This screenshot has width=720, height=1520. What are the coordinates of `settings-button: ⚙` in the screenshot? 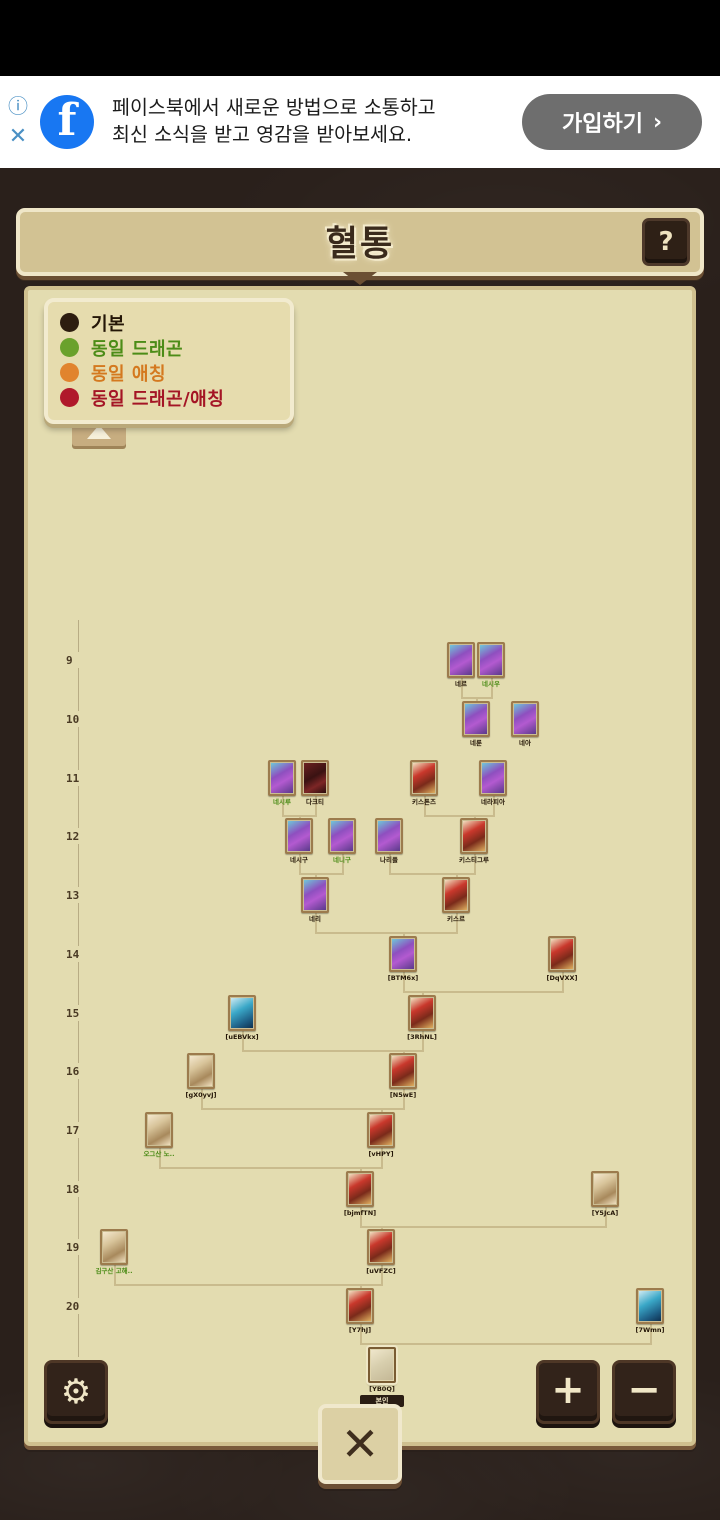 It's located at (76, 1392).